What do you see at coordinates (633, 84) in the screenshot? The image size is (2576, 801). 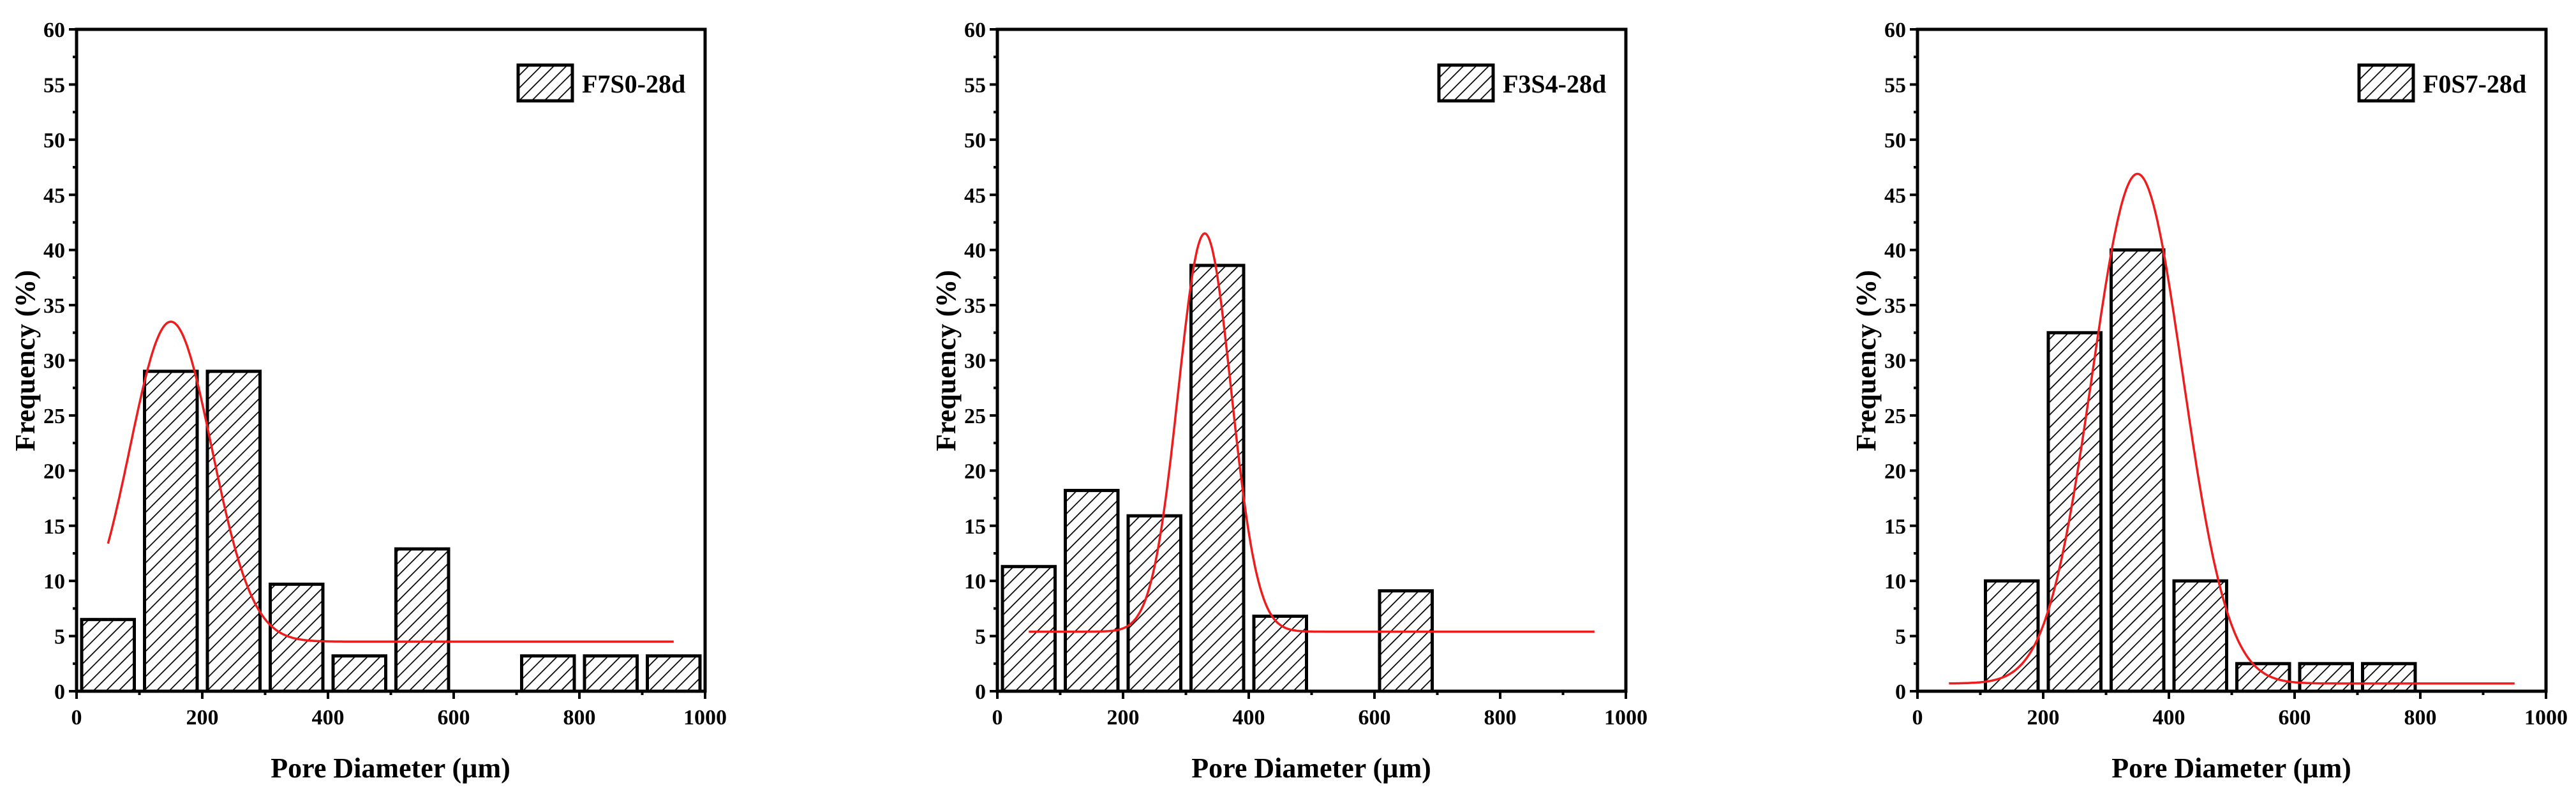 I see `legend-label: F7S0-28d` at bounding box center [633, 84].